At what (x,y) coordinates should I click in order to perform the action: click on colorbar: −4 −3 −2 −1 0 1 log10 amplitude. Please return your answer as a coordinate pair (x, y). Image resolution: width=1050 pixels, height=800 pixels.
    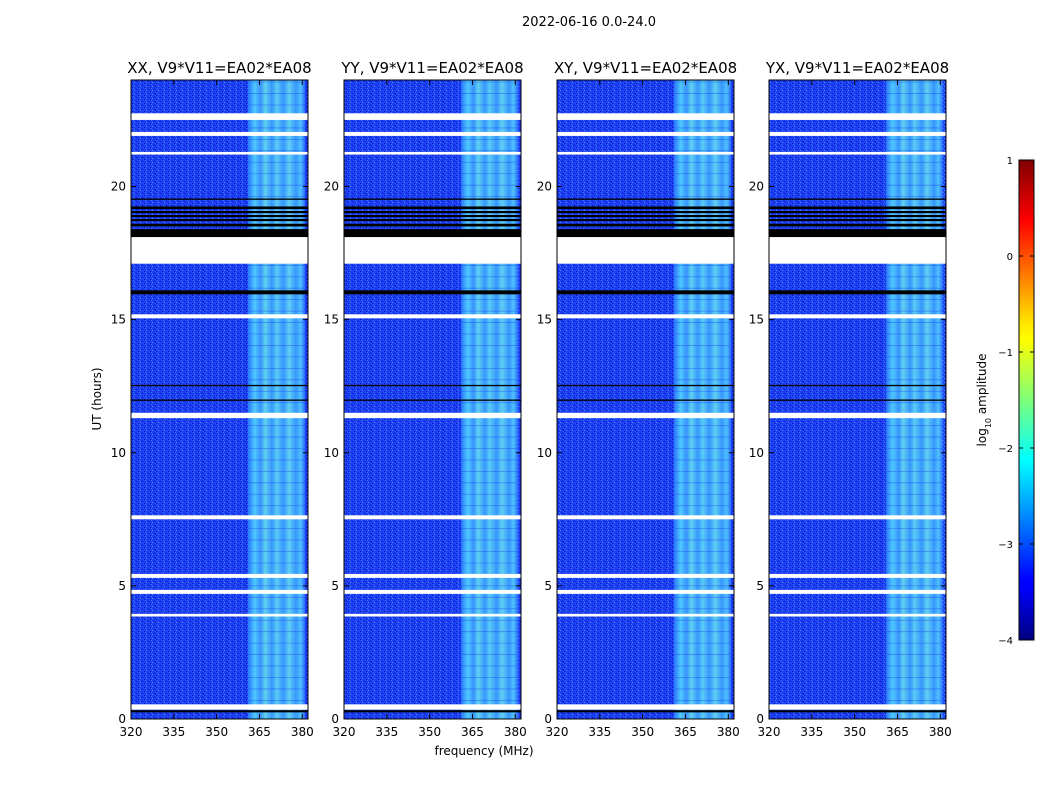
    Looking at the image, I should click on (1005, 401).